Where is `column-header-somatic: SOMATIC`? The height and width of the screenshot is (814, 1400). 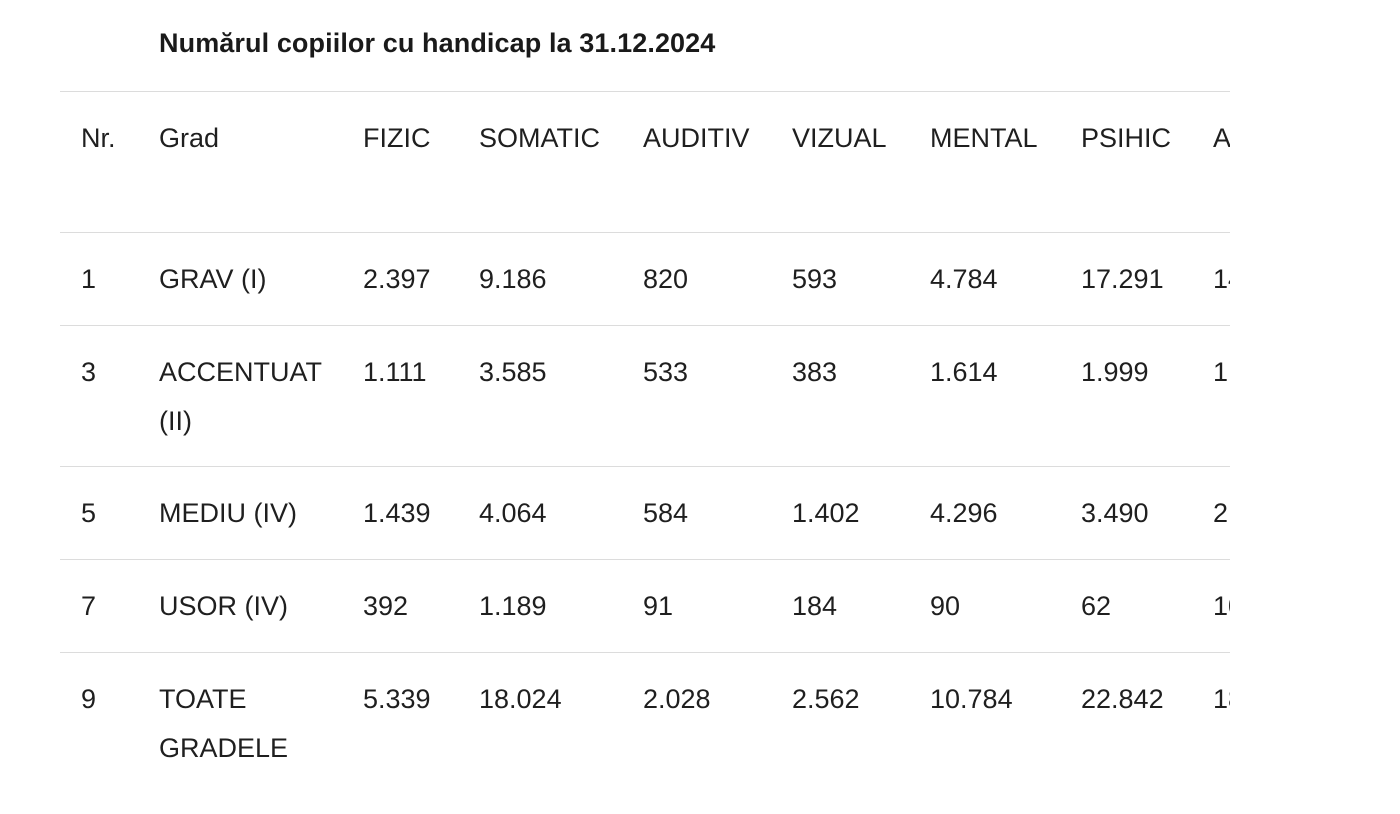
column-header-somatic: SOMATIC is located at coordinates (539, 138).